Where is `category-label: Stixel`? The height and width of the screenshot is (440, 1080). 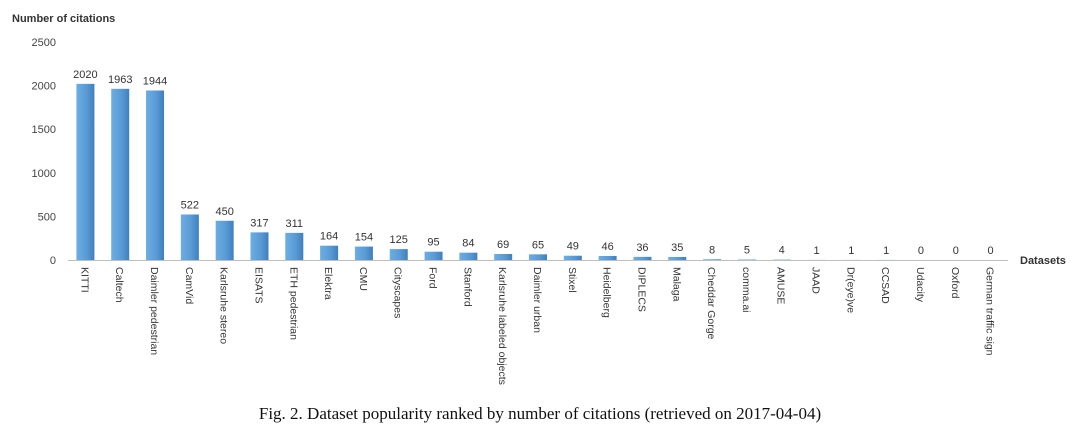
category-label: Stixel is located at coordinates (572, 280).